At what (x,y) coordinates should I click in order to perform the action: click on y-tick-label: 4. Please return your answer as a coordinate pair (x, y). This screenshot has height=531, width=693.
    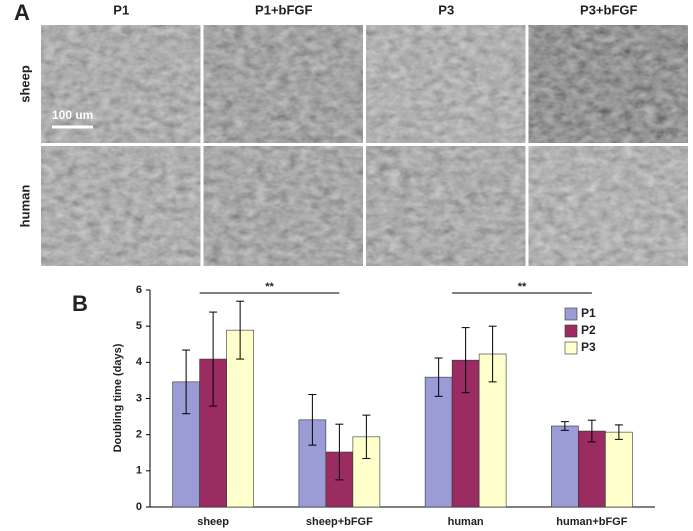
    Looking at the image, I should click on (139, 362).